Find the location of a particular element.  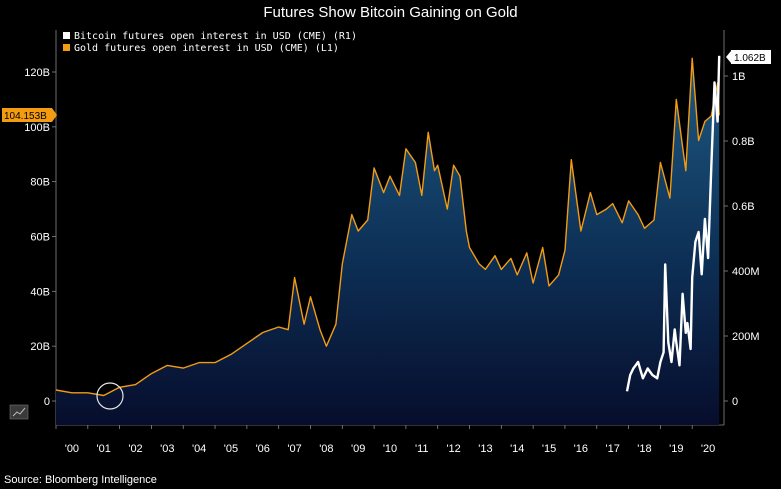

x-tick-label: '20 is located at coordinates (708, 449).